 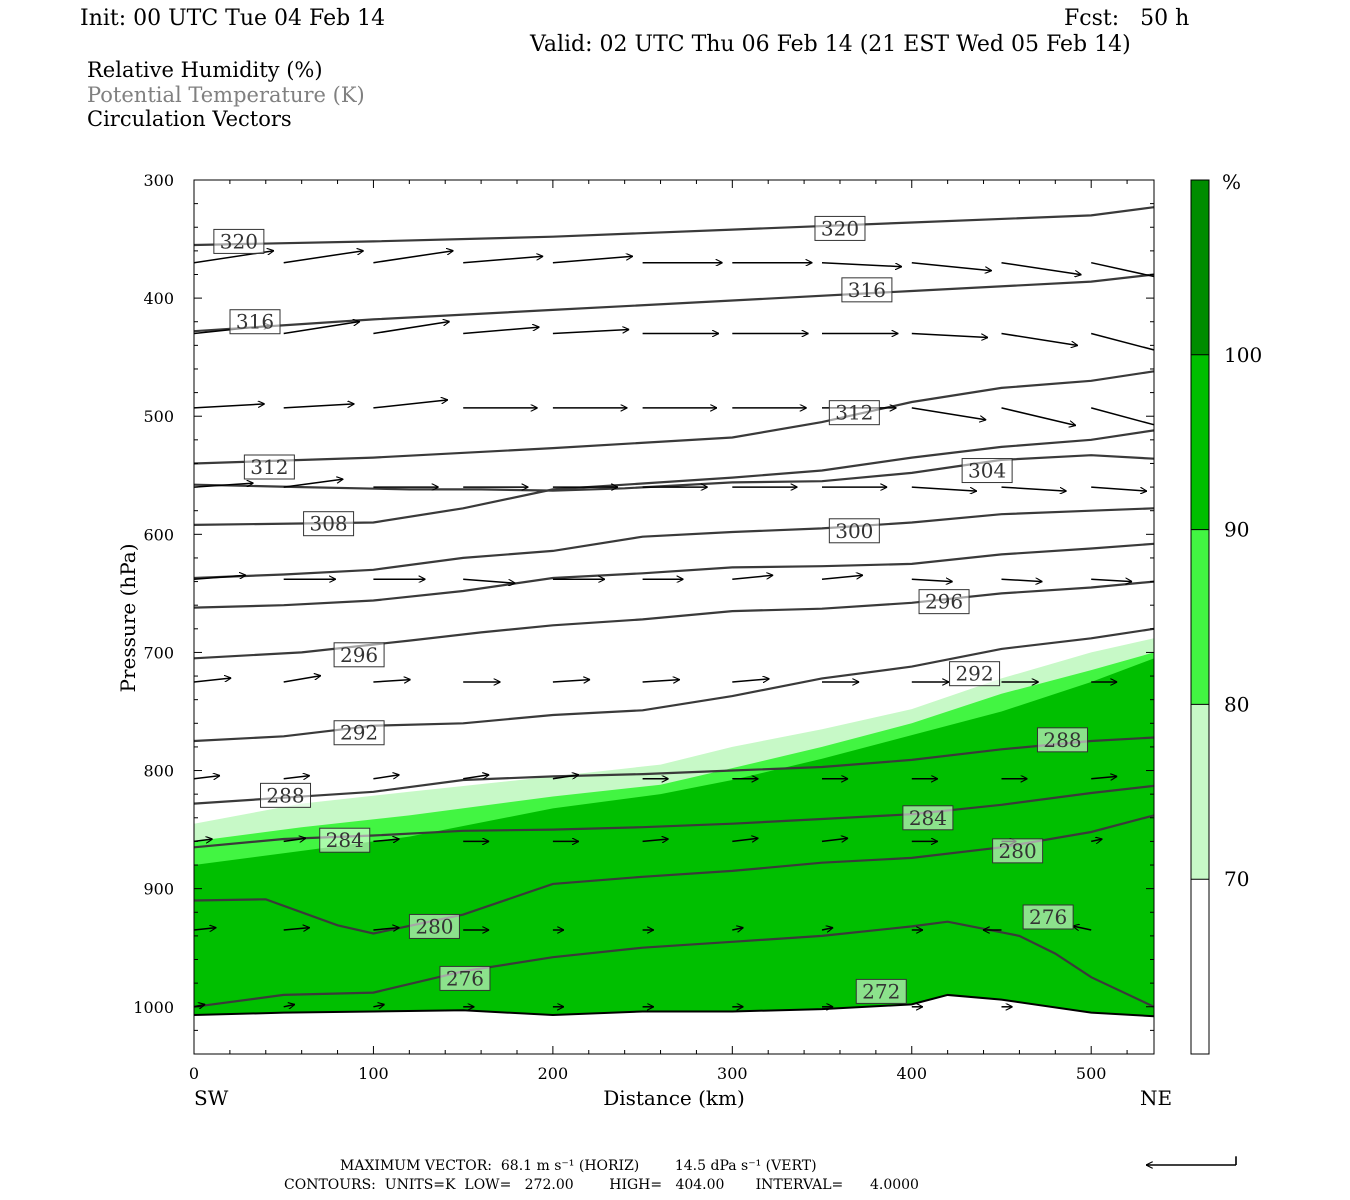 I want to click on contour-label-text: 312, so click(x=854, y=413).